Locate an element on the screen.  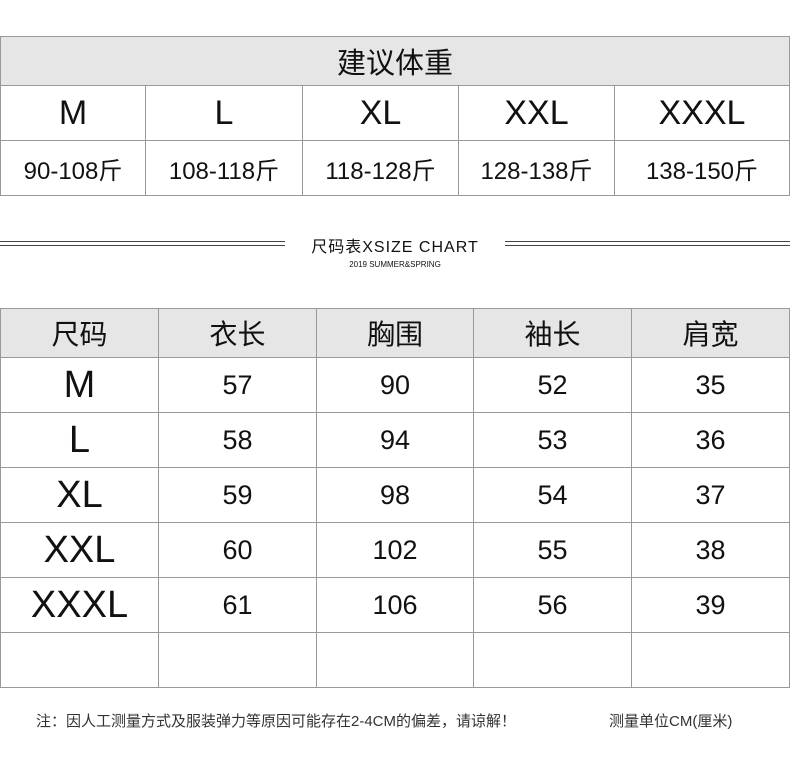
divider-right is located at coordinates (647, 243).